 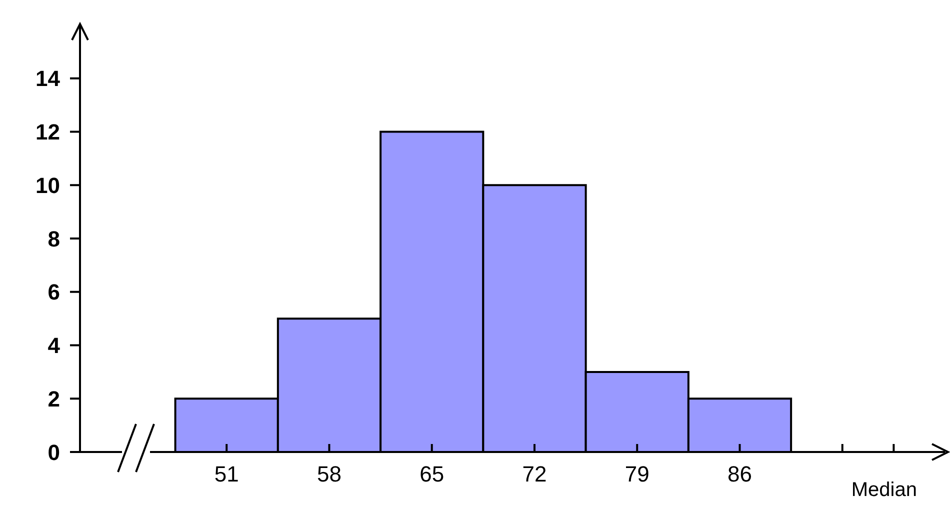 What do you see at coordinates (329, 474) in the screenshot?
I see `x-tick-label: 58` at bounding box center [329, 474].